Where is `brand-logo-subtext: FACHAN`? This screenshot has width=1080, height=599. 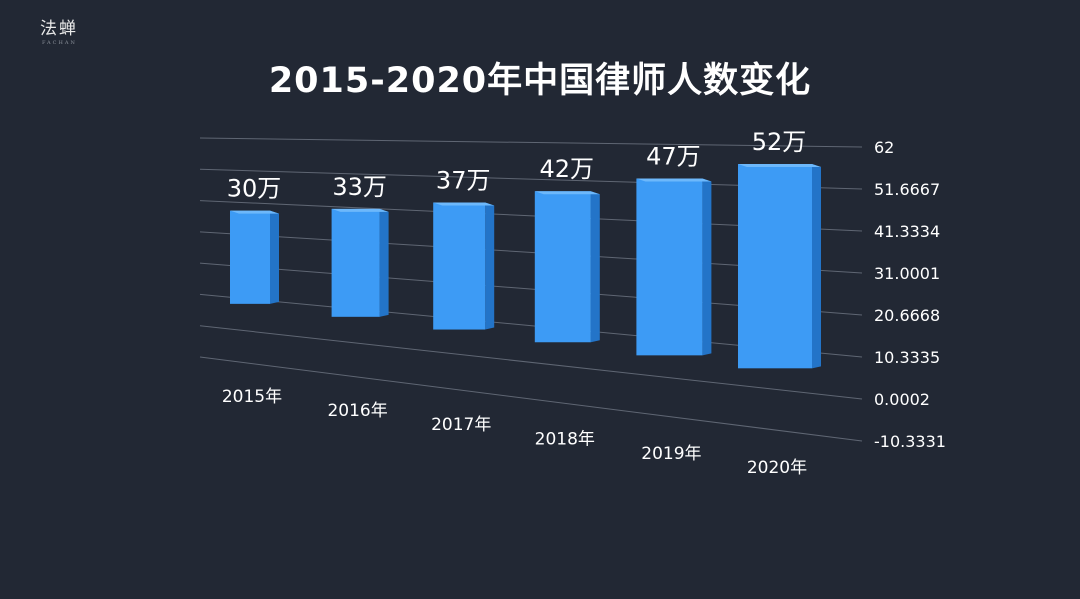 brand-logo-subtext: FACHAN is located at coordinates (59, 43).